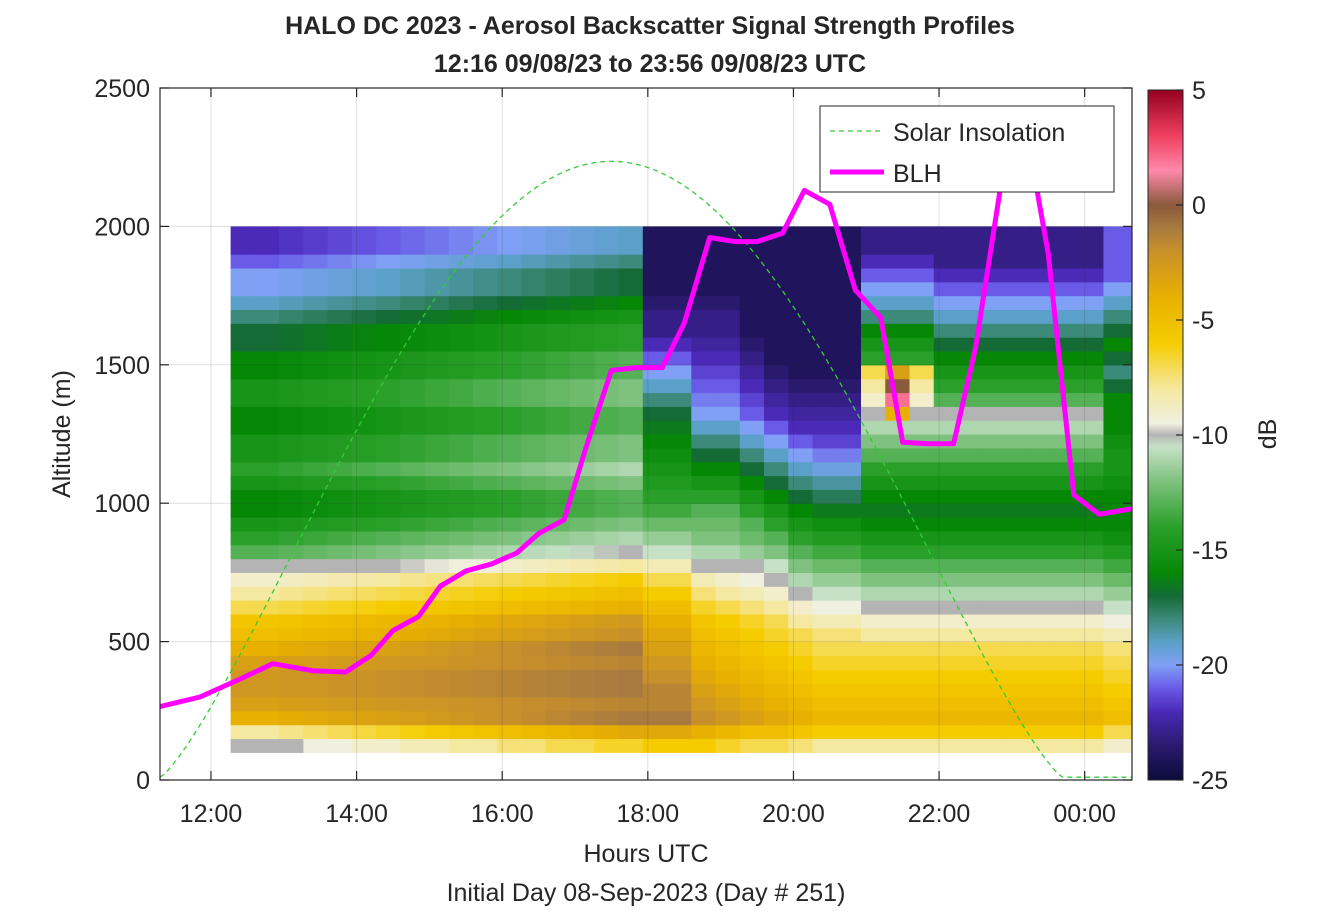  Describe the element at coordinates (502, 814) in the screenshot. I see `x-tick-label: 16:00` at that location.